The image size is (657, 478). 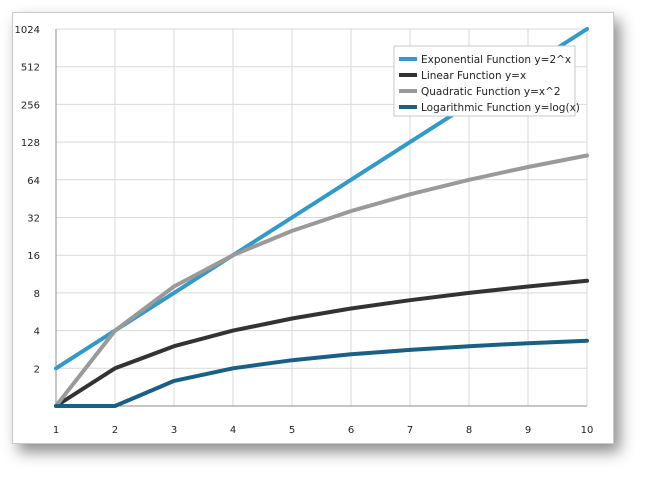 I want to click on x-tick-label: 3, so click(x=174, y=430).